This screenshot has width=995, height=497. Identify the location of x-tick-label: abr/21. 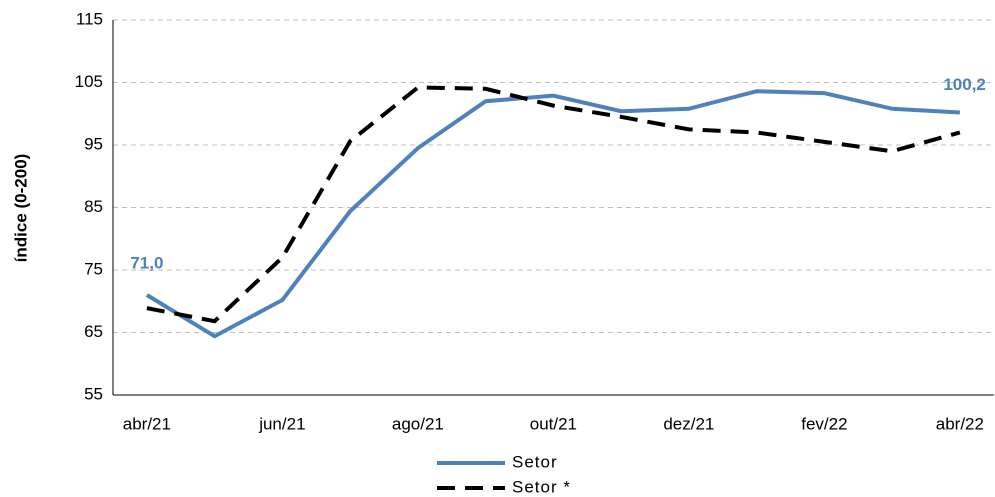
(147, 423).